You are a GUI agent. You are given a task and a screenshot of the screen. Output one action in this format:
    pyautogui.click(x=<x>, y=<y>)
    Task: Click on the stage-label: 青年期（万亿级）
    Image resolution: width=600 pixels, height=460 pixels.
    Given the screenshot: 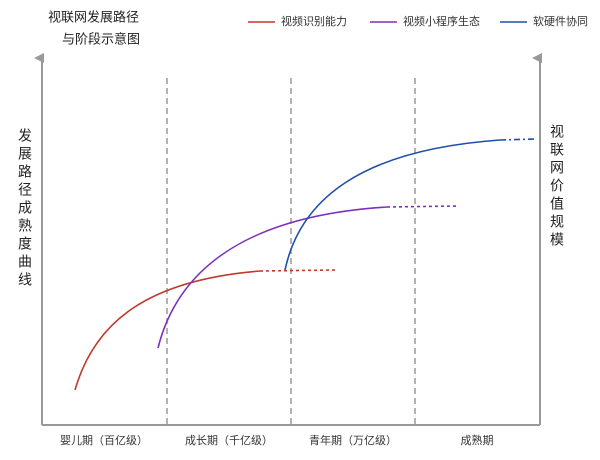 What is the action you would take?
    pyautogui.click(x=353, y=440)
    